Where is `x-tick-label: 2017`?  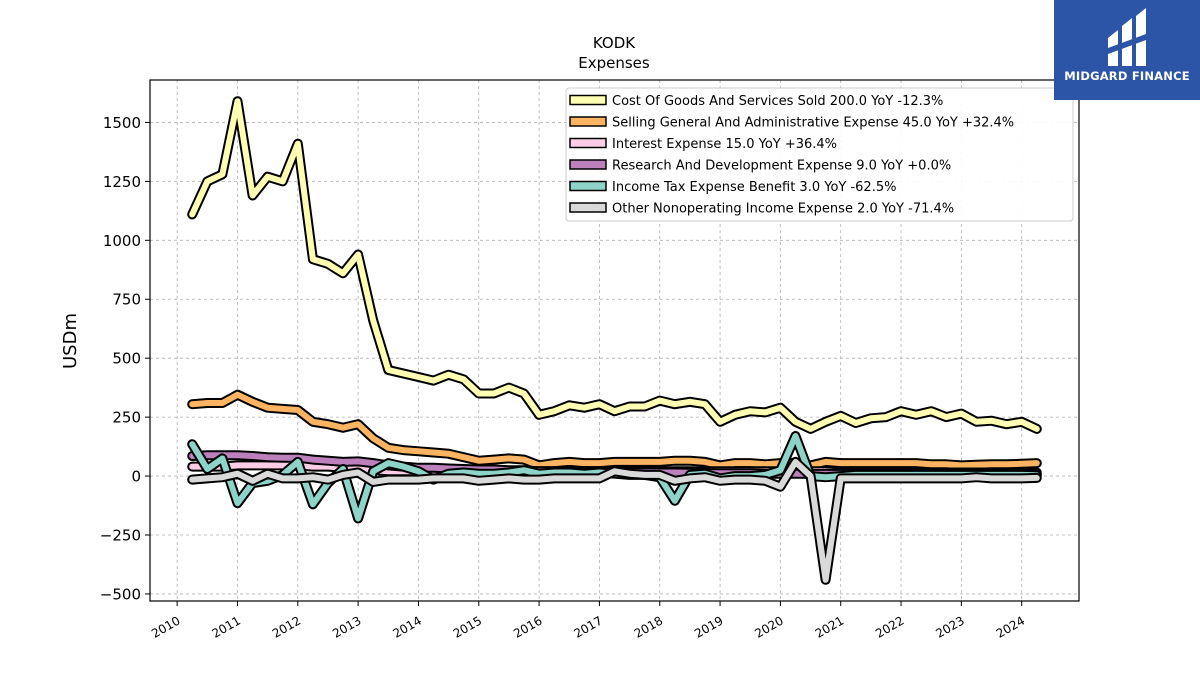
x-tick-label: 2017 is located at coordinates (587, 626).